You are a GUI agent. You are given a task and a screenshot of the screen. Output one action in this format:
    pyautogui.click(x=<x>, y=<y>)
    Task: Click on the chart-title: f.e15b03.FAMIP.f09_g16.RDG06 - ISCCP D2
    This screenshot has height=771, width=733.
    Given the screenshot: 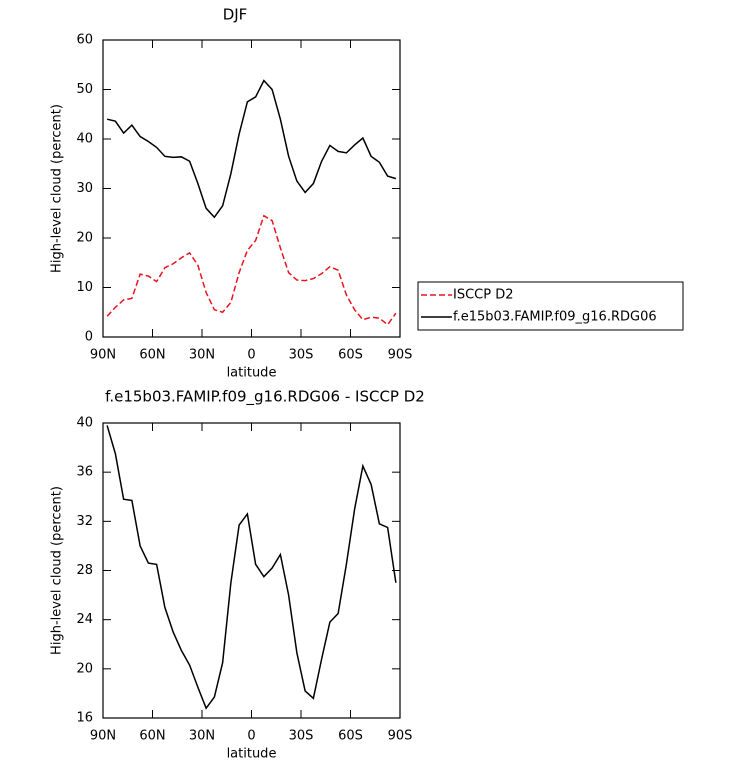 What is the action you would take?
    pyautogui.click(x=265, y=397)
    